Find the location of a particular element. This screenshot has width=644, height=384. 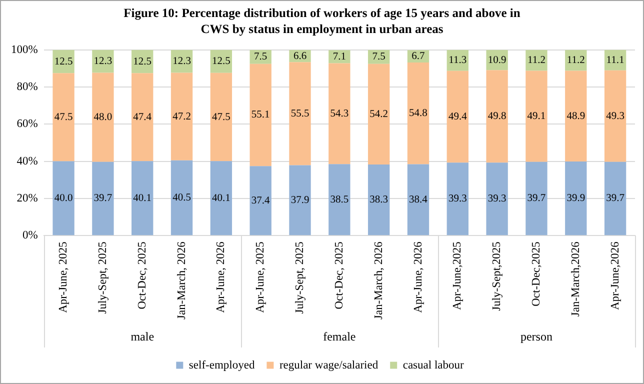

data-label: 37.4 is located at coordinates (261, 200).